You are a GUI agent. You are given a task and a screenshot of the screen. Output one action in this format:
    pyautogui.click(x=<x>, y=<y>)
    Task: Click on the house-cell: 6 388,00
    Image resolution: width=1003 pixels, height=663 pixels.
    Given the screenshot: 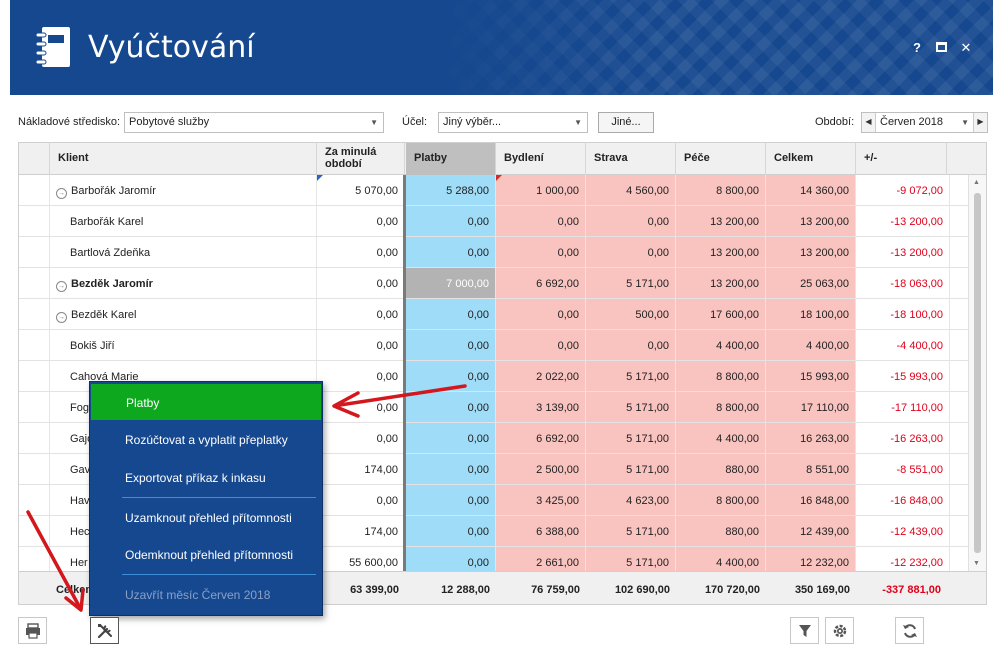 What is the action you would take?
    pyautogui.click(x=541, y=531)
    